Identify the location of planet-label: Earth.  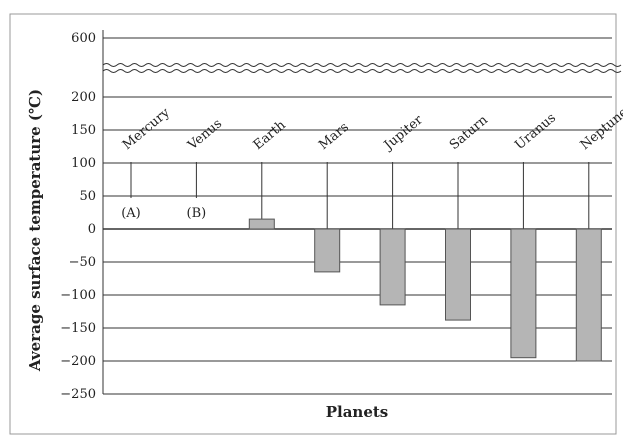
(270, 135).